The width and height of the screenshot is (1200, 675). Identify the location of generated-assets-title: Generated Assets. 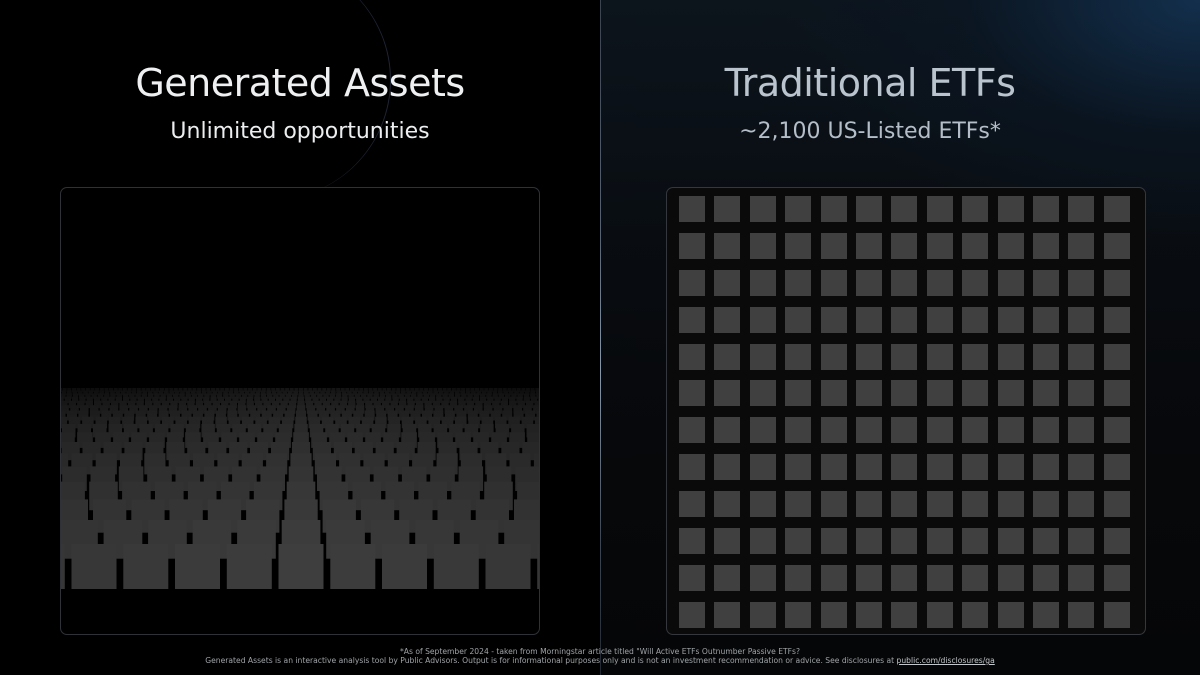
(300, 83).